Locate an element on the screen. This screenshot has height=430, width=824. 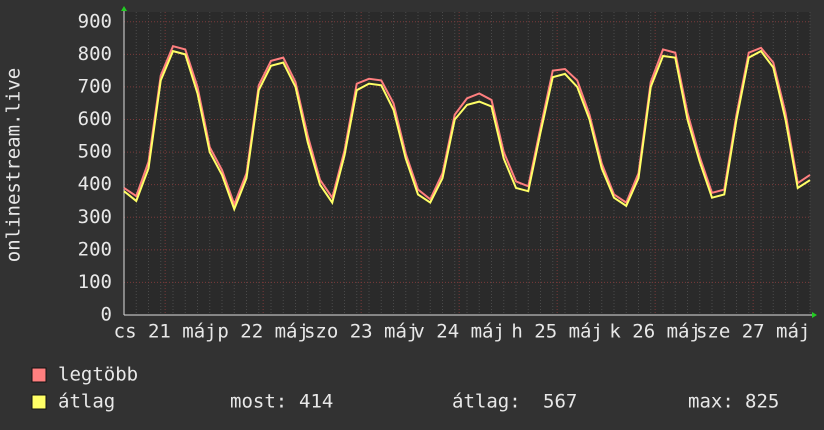
legend-label: legtöbb is located at coordinates (98, 375).